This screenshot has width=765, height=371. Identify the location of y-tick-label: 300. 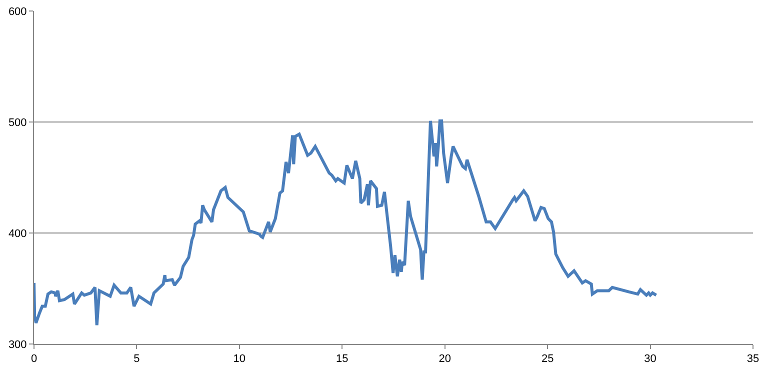
(17, 344).